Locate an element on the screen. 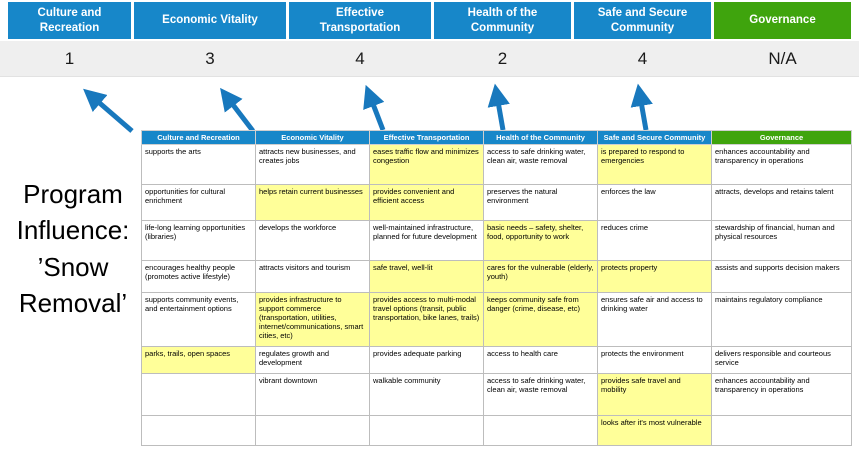 The height and width of the screenshot is (465, 859). matrix-cell-r6c4: access to health care is located at coordinates (540, 360).